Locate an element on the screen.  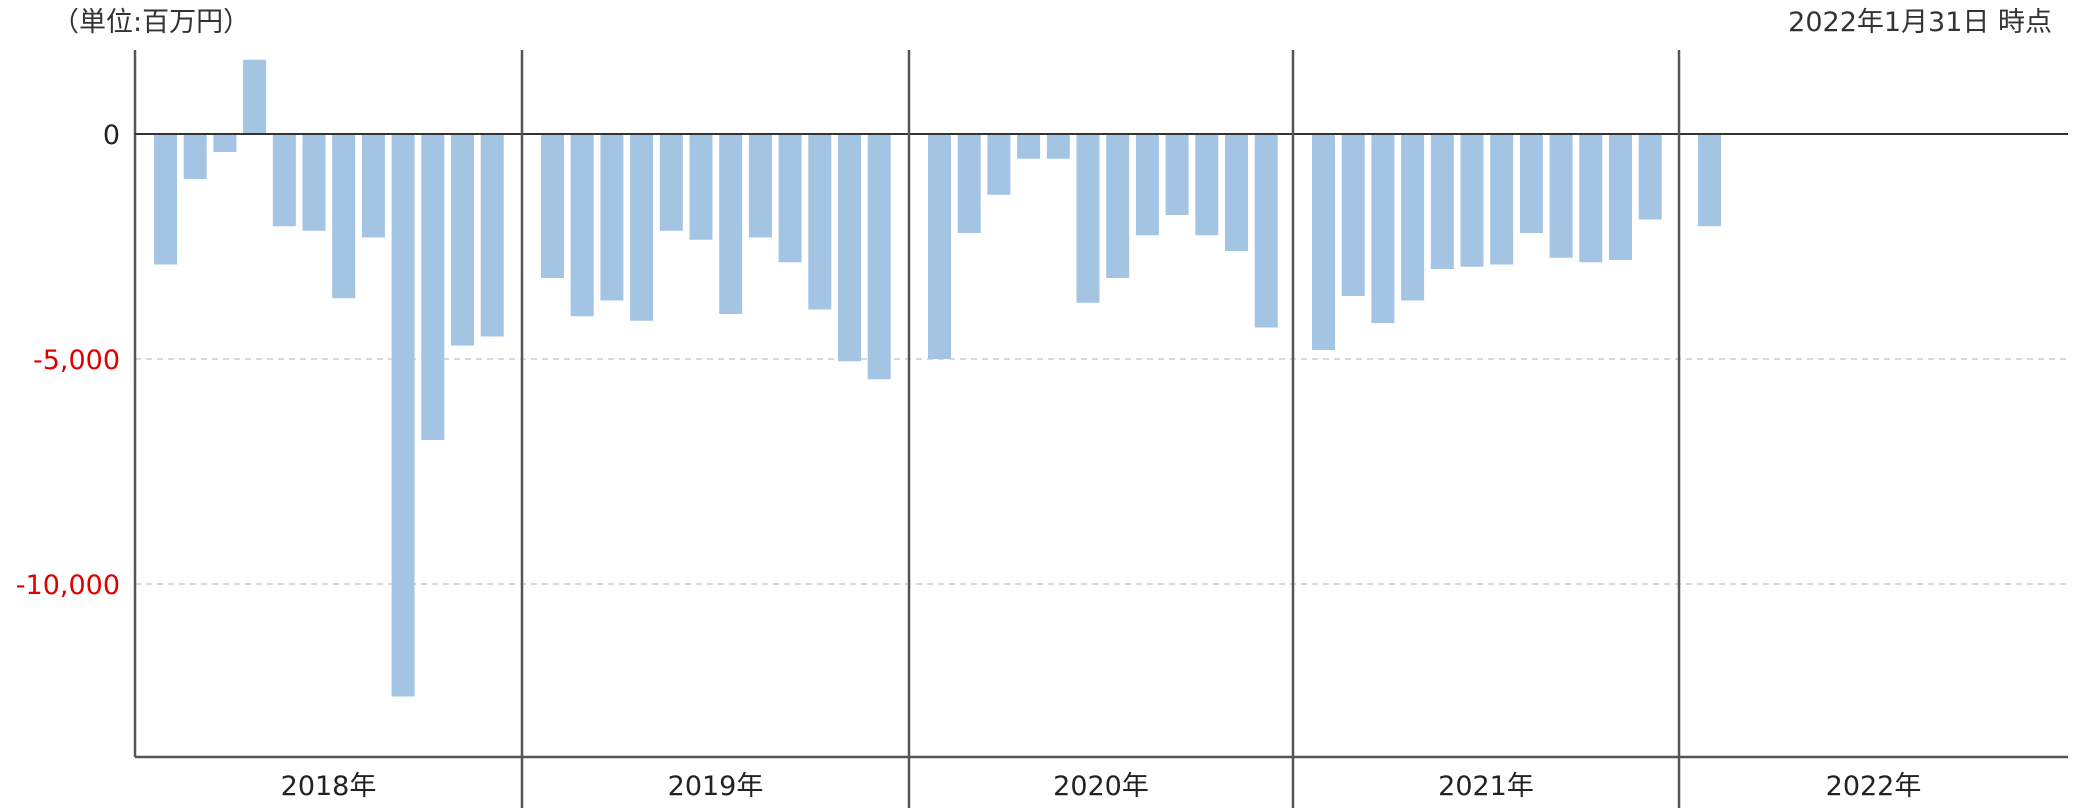
as-of-date-label: 2022年1月31日 時点 is located at coordinates (1920, 22).